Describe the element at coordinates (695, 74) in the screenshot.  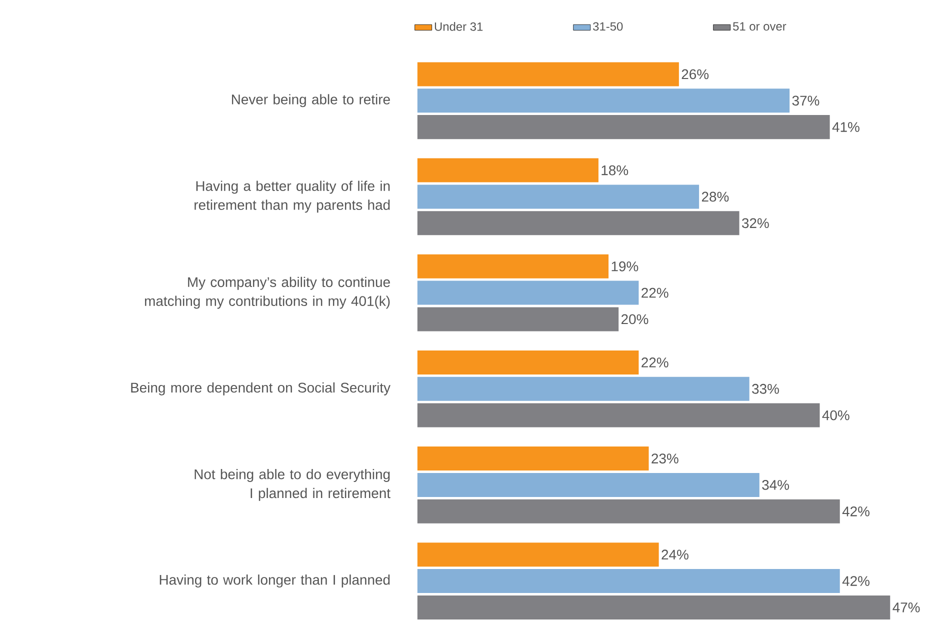
I see `data-label: 26%` at that location.